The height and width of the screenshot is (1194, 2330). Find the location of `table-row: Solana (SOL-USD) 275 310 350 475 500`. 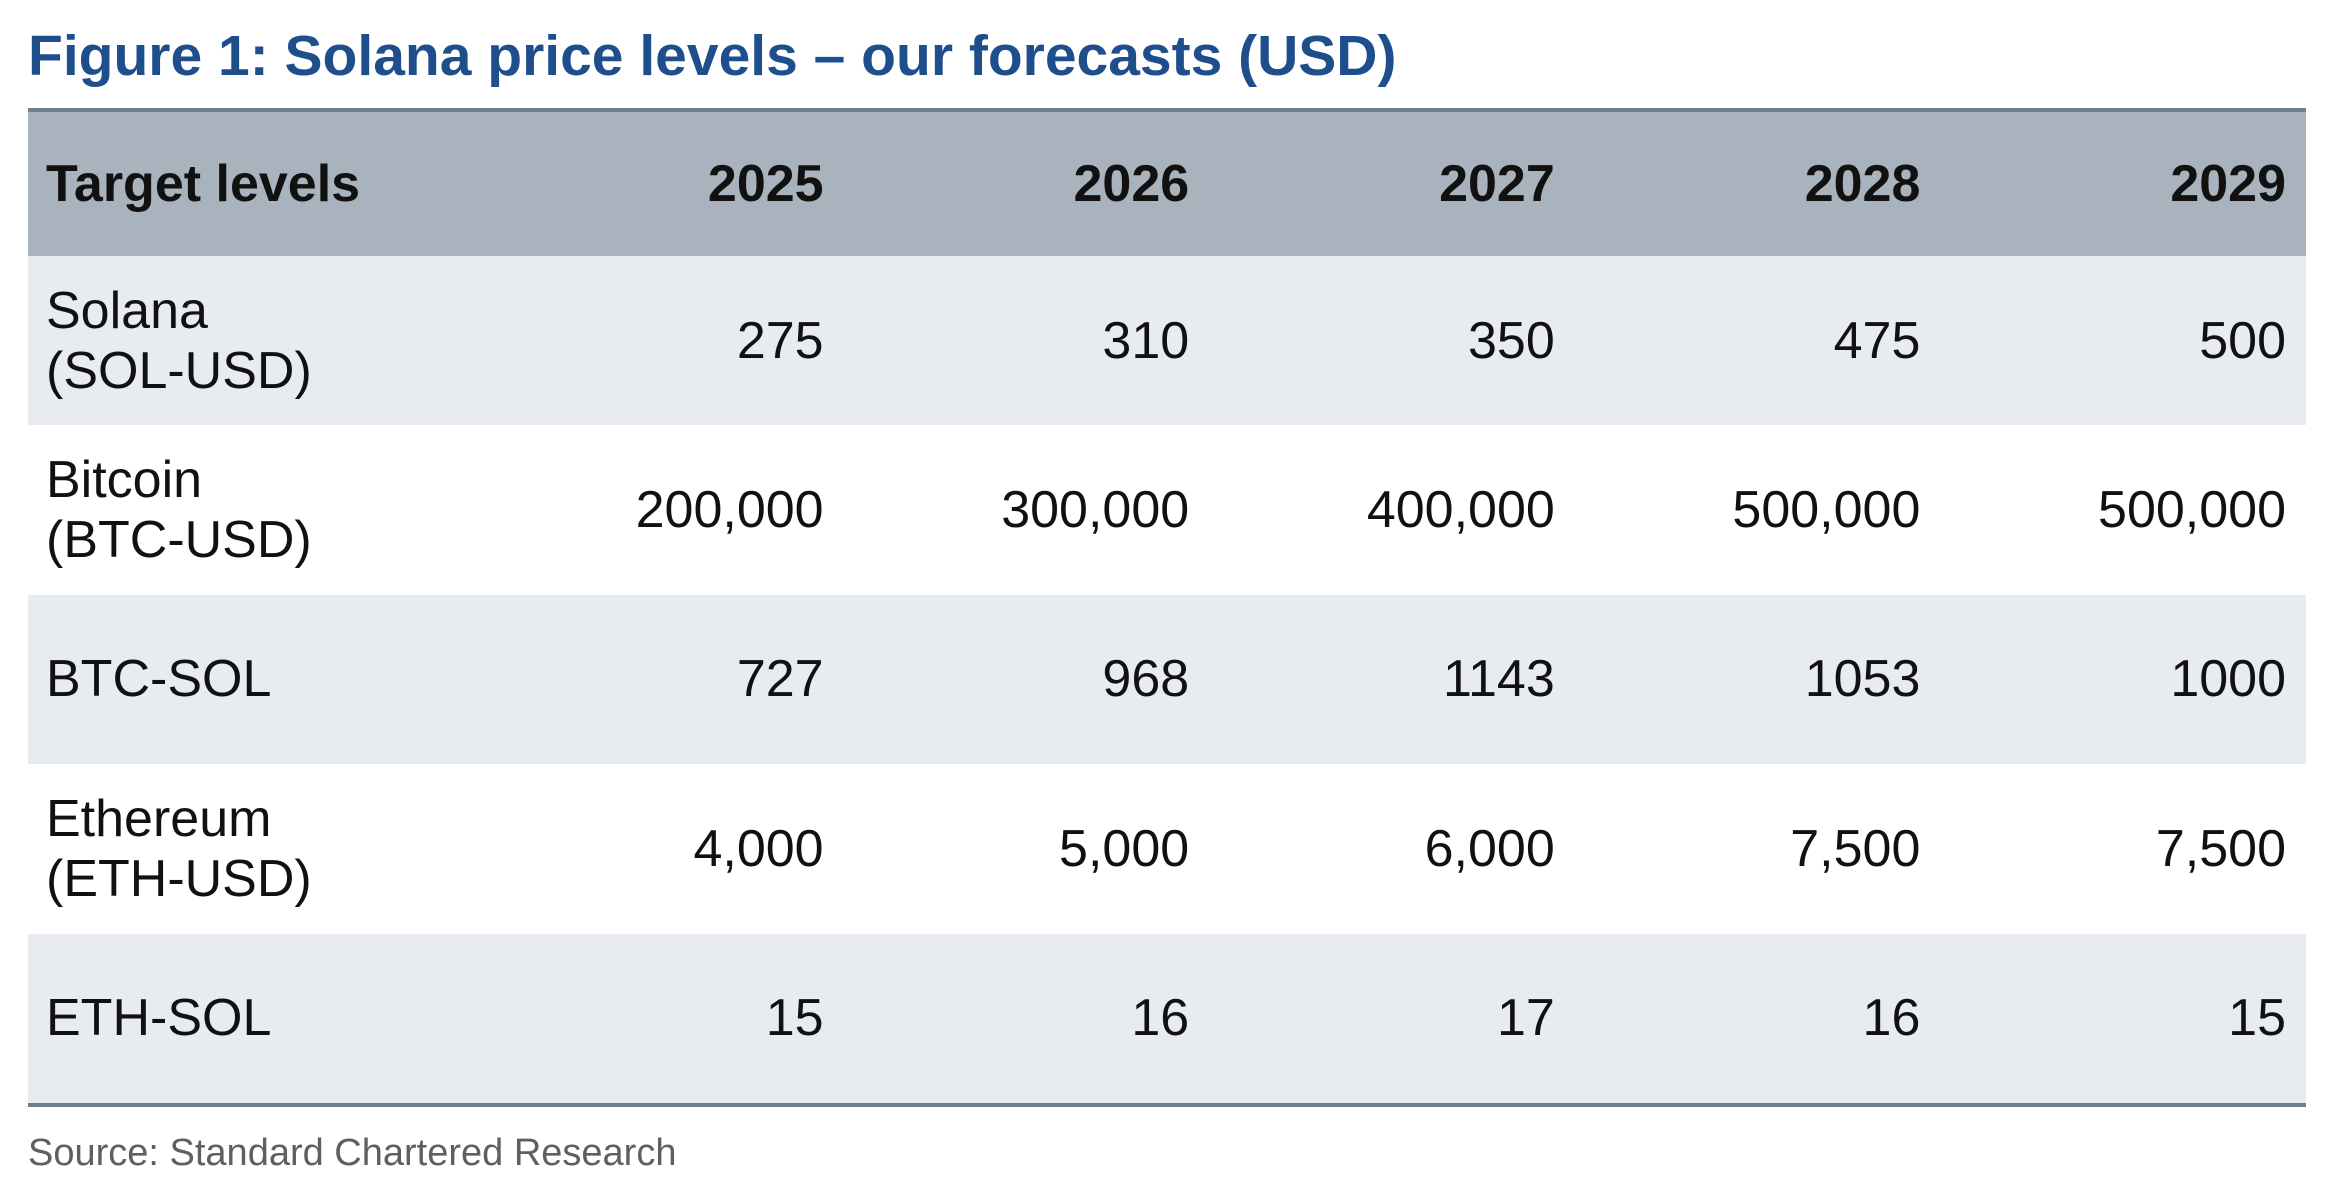

table-row: Solana (SOL-USD) 275 310 350 475 500 is located at coordinates (1167, 341).